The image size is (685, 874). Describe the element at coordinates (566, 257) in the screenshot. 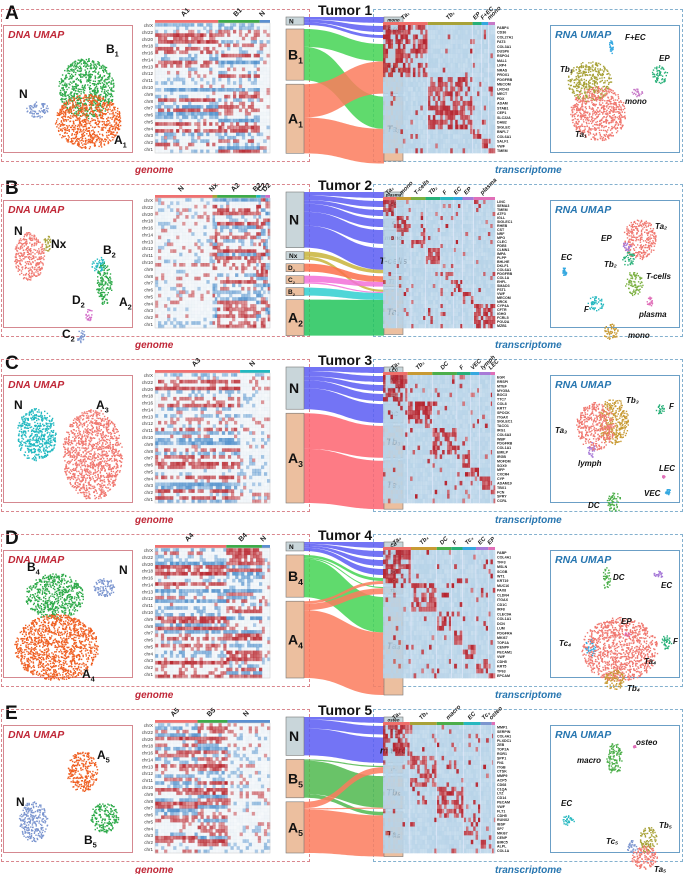

I see `rna-cluster-label: EC` at that location.